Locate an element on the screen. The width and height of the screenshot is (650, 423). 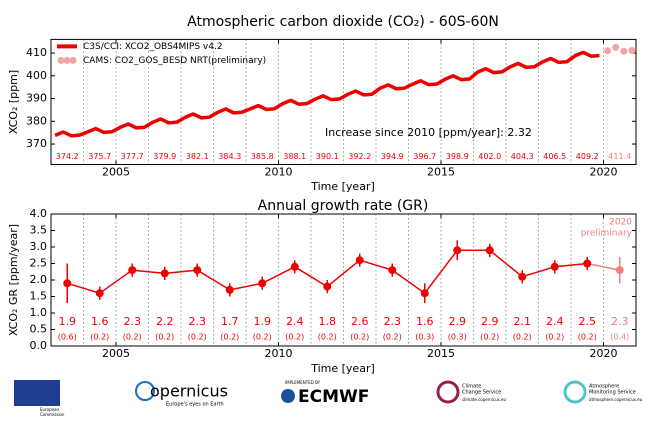
logo-text: opernicus is located at coordinates (189, 391).